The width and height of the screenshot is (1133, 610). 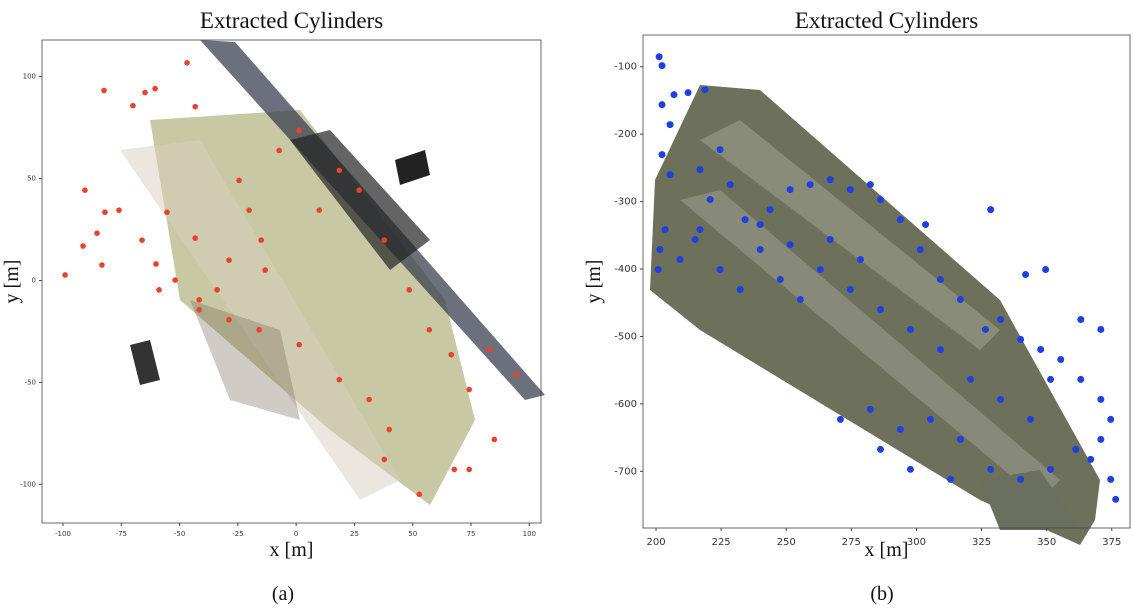 I want to click on caption: (b), so click(x=881, y=594).